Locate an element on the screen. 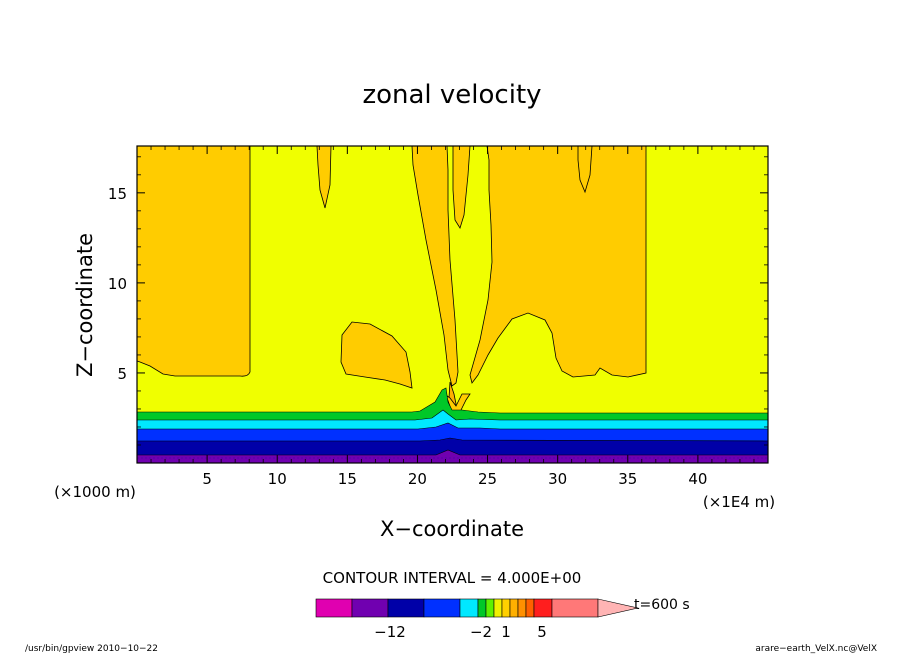 The image size is (904, 654). layer-purple is located at coordinates (452, 456).